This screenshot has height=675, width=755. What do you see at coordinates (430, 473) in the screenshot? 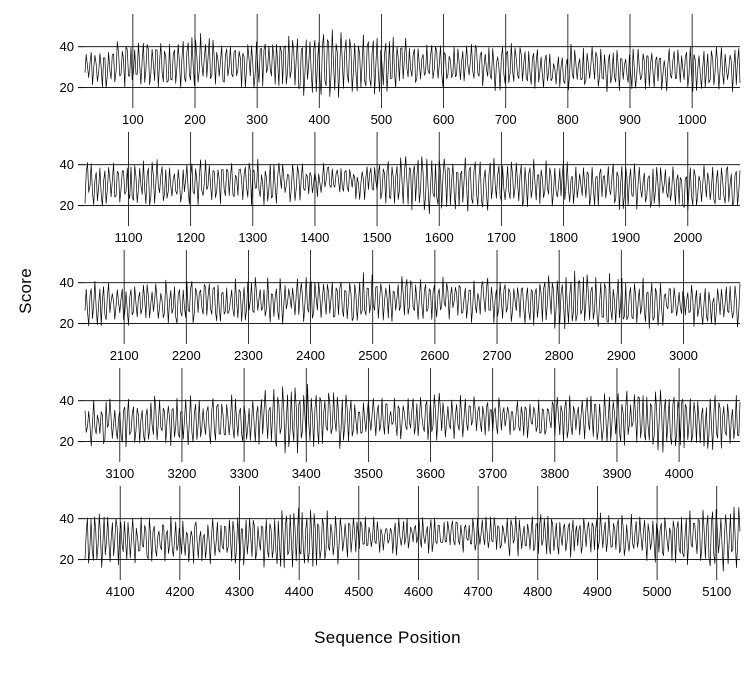
I see `x-tick-label: 3600` at bounding box center [430, 473].